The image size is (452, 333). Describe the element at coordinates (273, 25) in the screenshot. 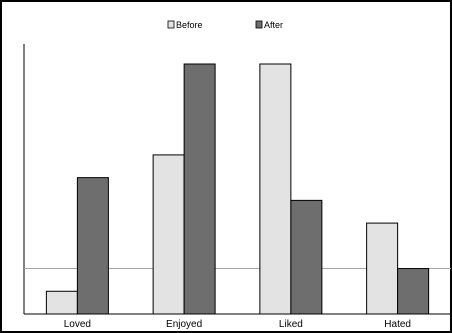

I see `legend-label-after: After` at that location.